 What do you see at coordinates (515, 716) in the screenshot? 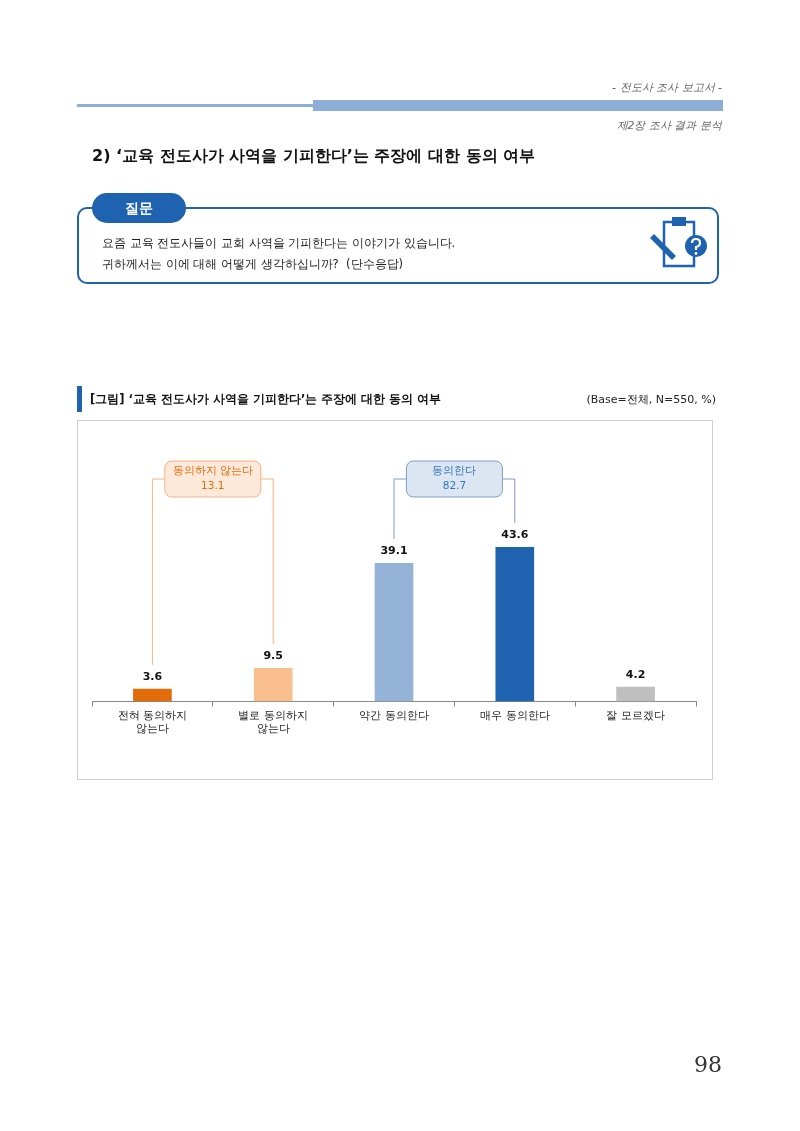
I see `x-tick-label: 매우 동의한다` at bounding box center [515, 716].